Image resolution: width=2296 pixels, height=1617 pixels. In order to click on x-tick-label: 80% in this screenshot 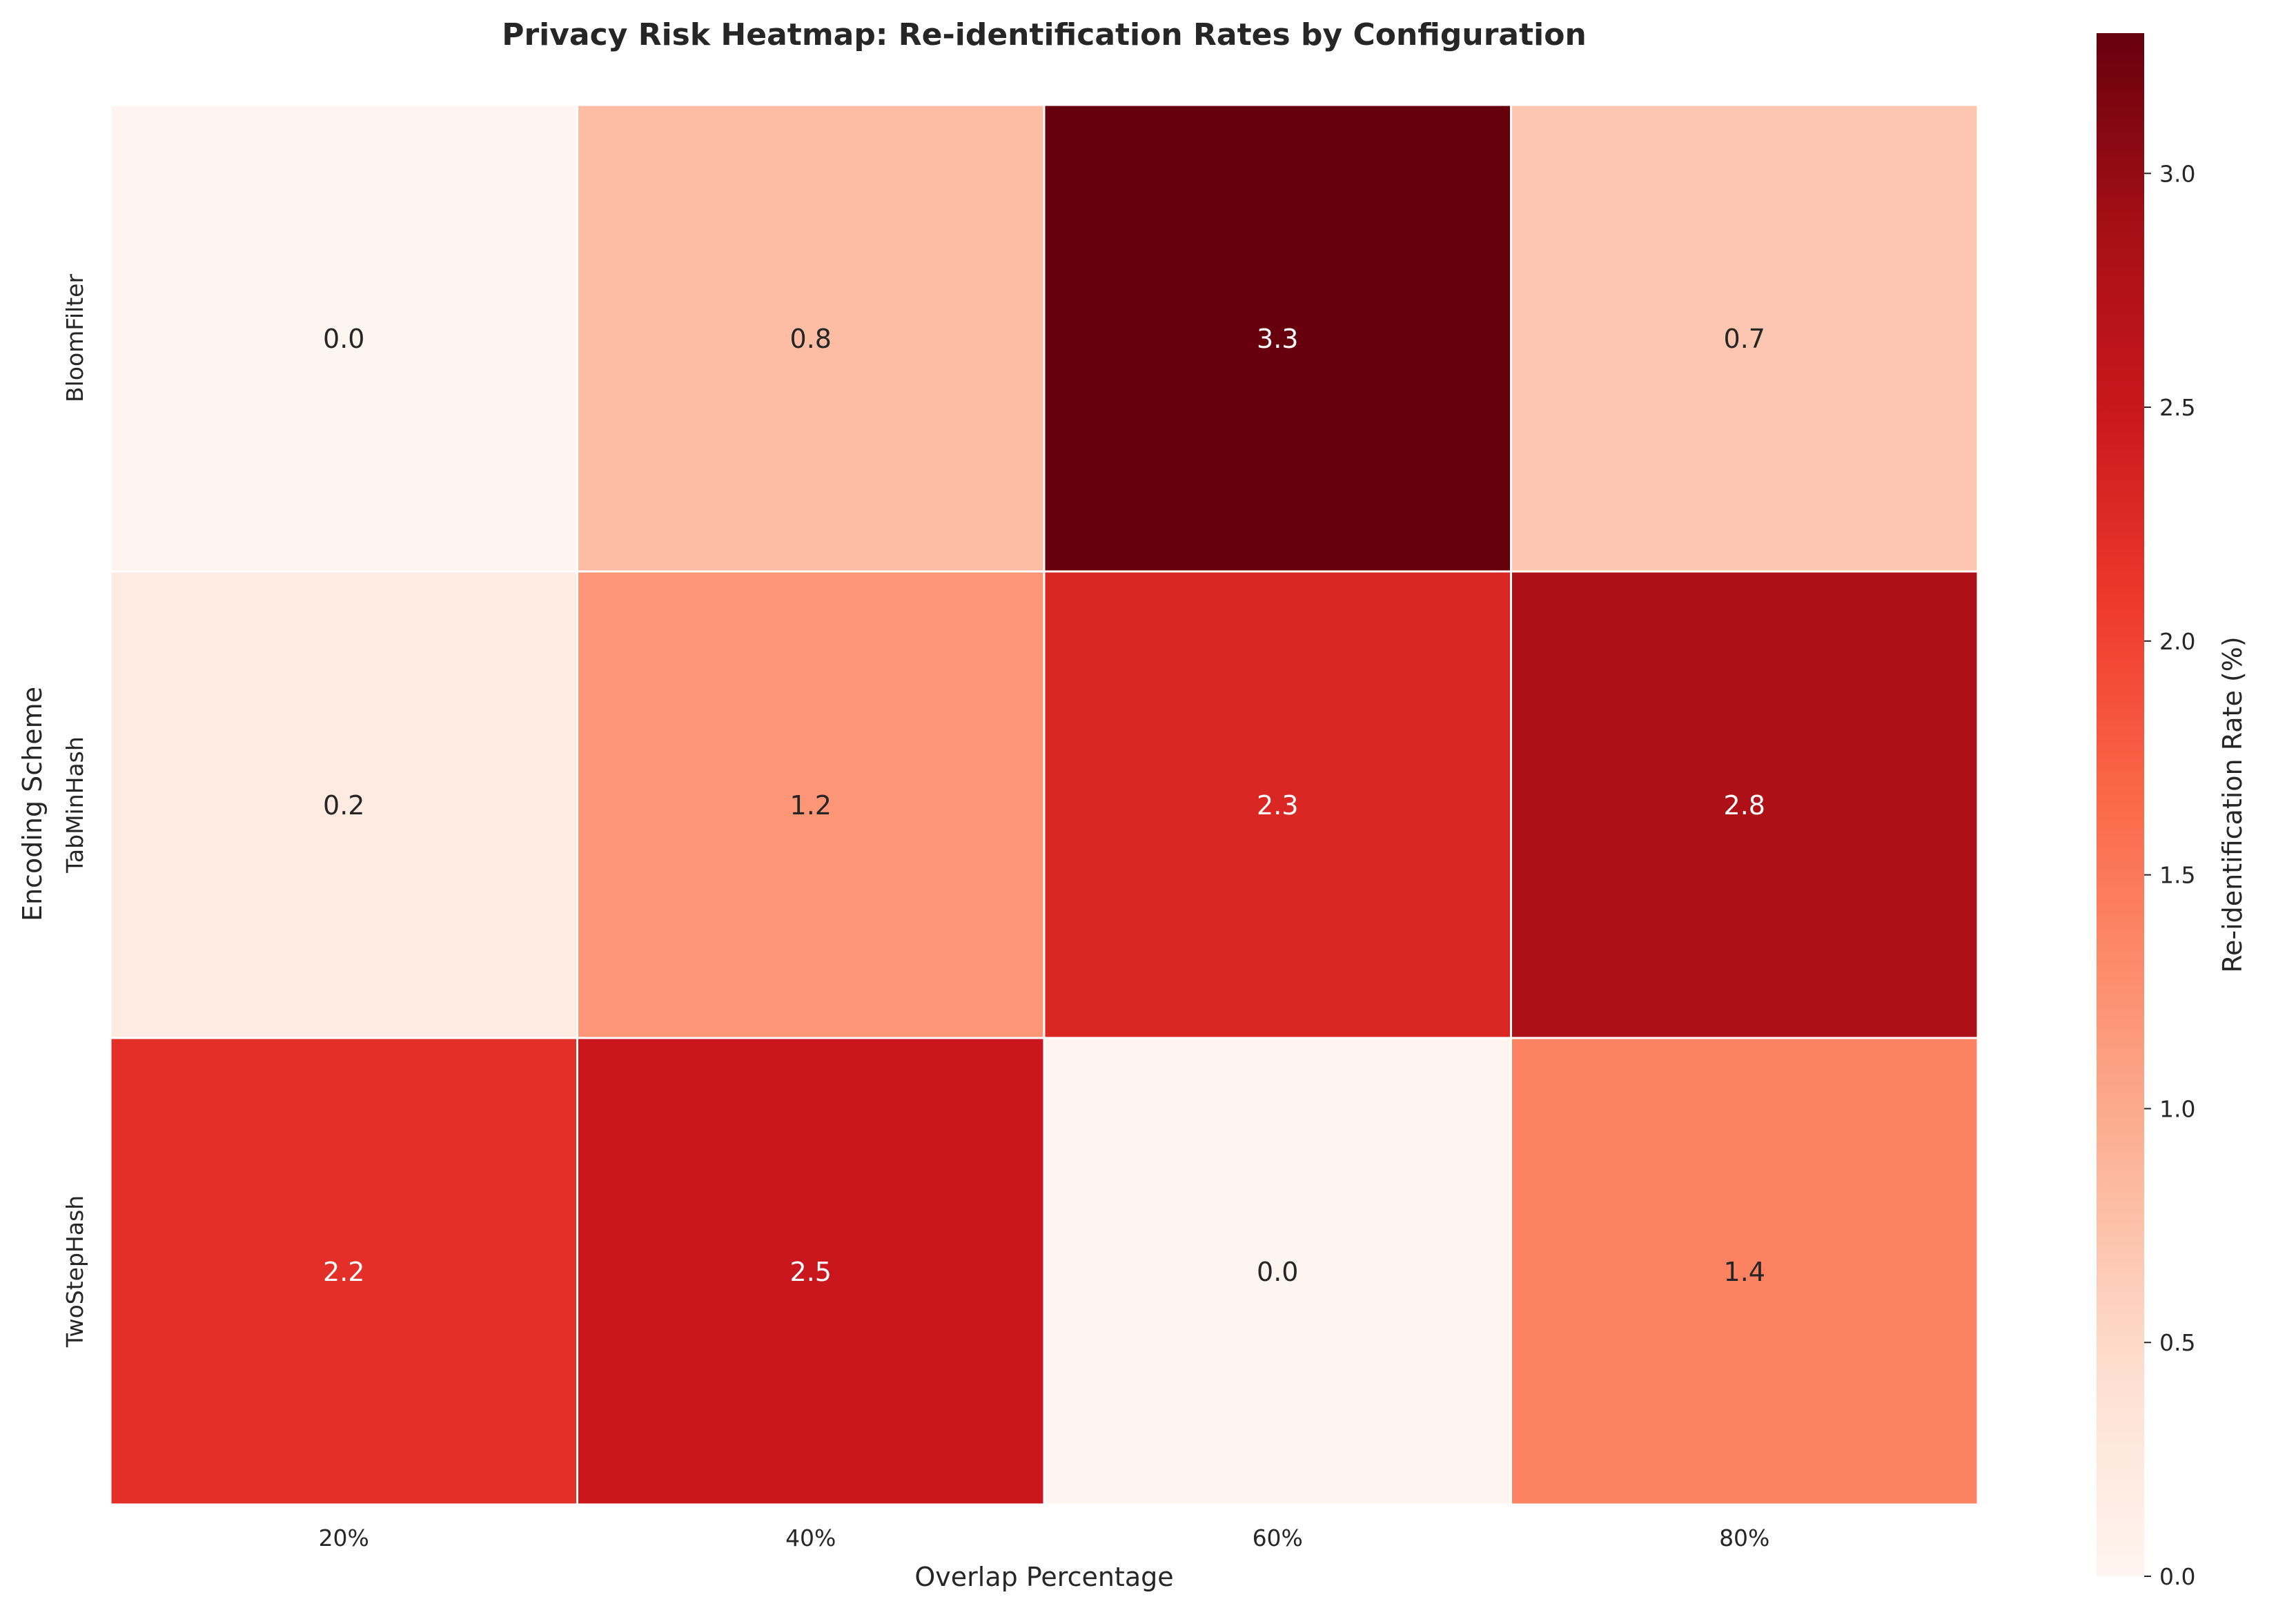, I will do `click(1744, 1538)`.